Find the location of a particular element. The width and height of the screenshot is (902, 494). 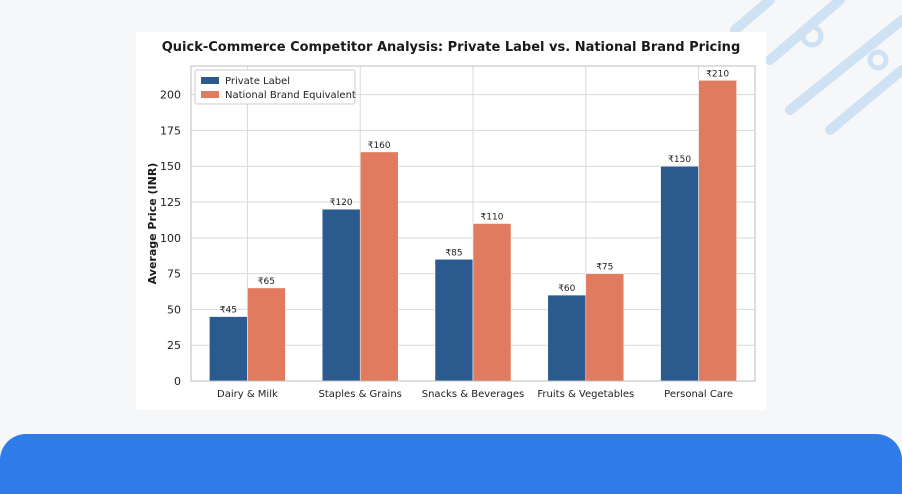

legend-label: Private Label is located at coordinates (257, 81).